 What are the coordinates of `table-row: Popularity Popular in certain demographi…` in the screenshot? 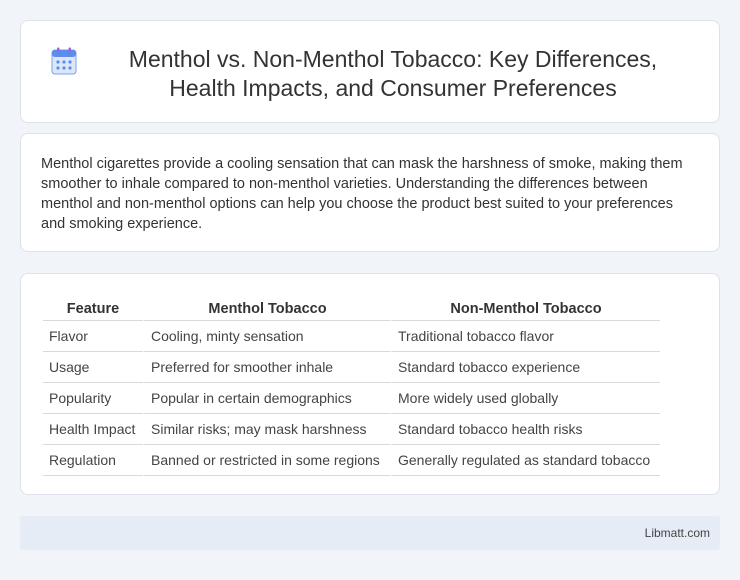 It's located at (351, 398).